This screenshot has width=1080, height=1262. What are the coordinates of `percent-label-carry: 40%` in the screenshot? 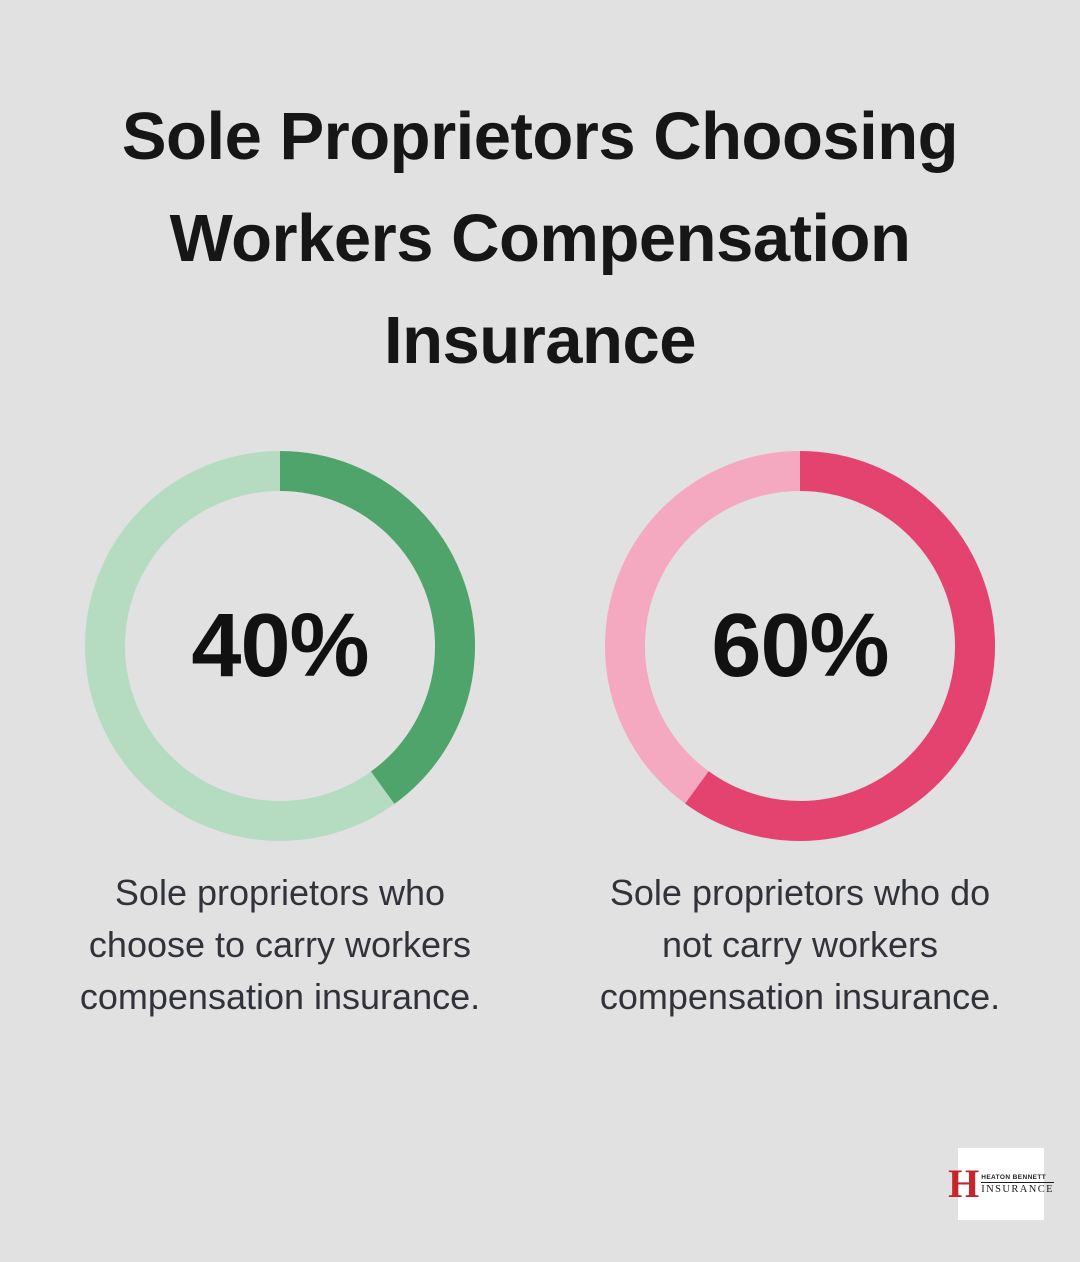 It's located at (280, 645).